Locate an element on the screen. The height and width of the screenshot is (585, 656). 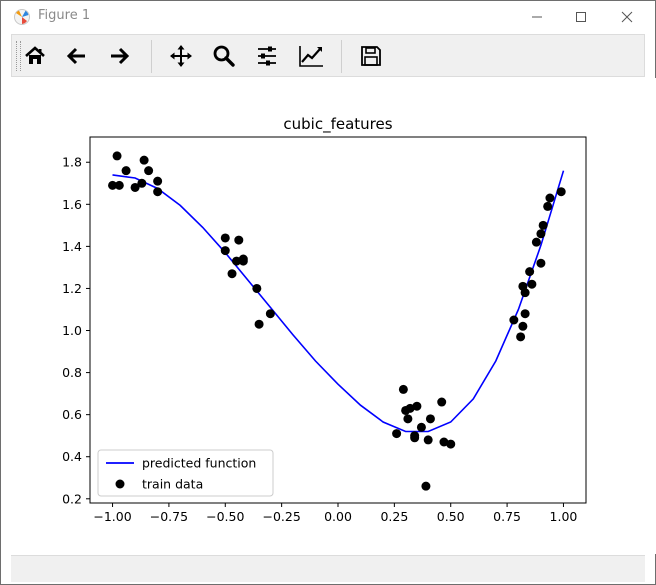
home-icon is located at coordinates (35, 55).